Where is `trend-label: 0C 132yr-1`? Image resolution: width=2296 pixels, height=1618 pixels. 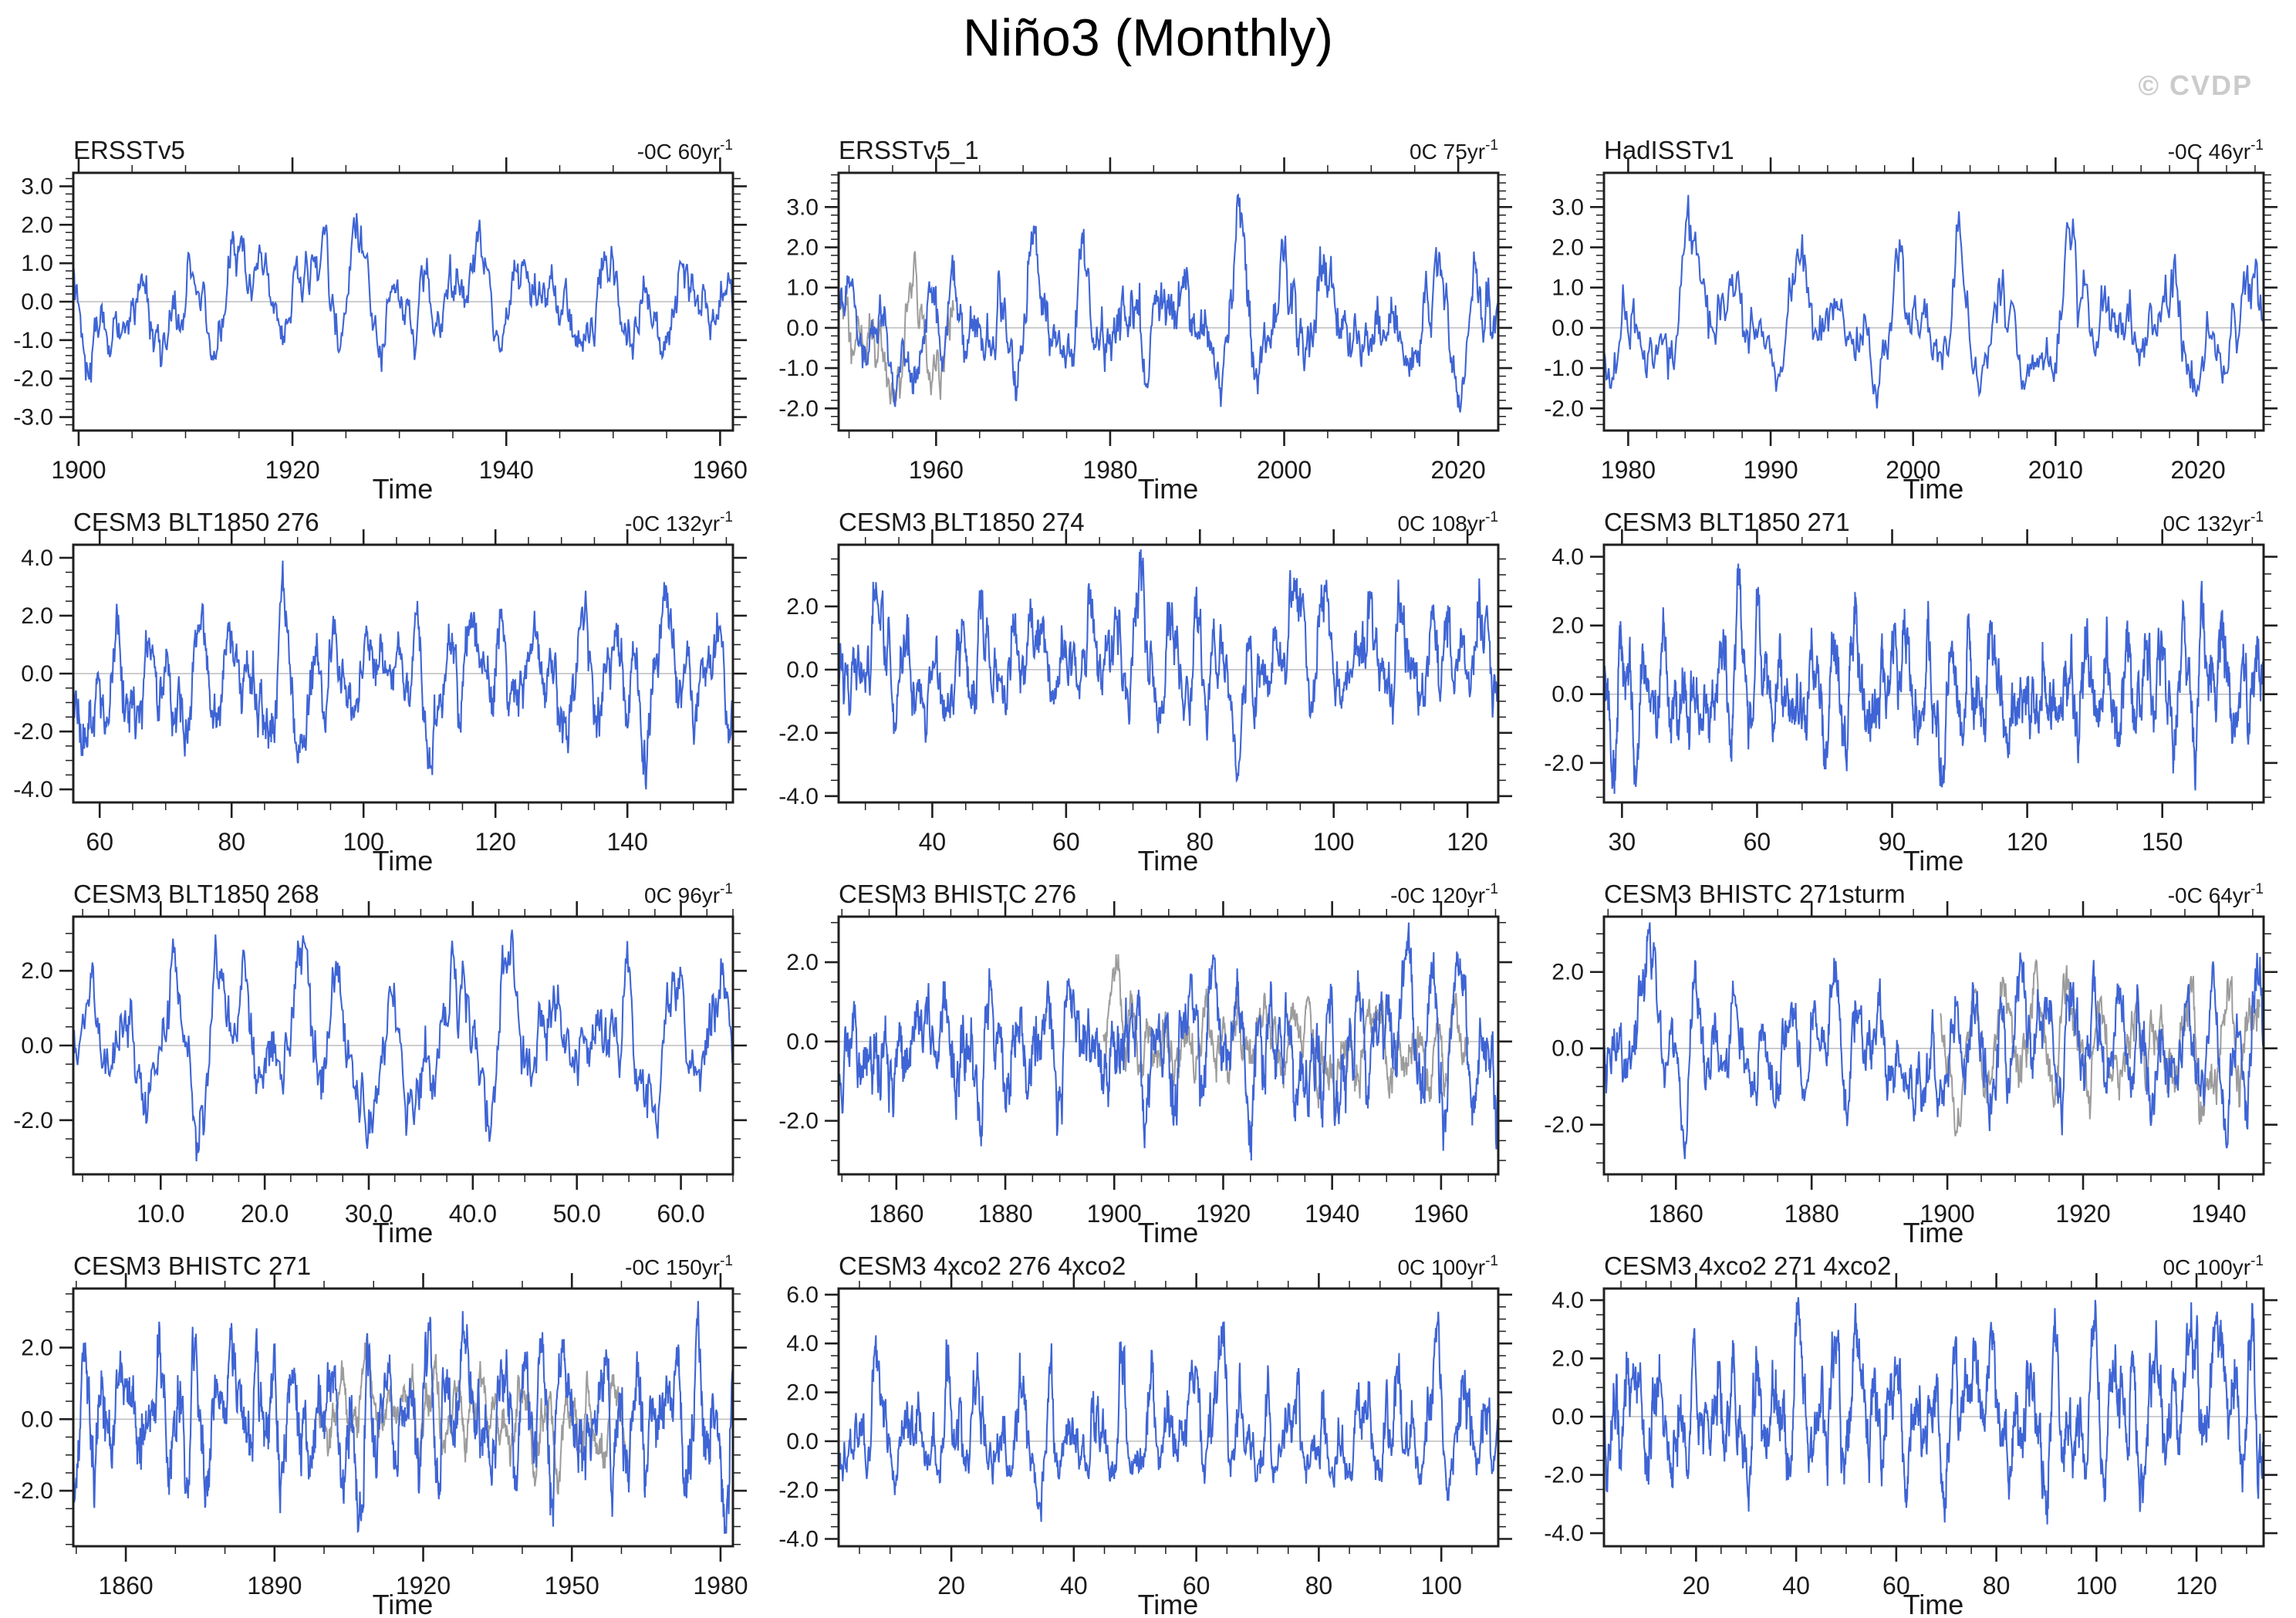 trend-label: 0C 132yr-1 is located at coordinates (2213, 522).